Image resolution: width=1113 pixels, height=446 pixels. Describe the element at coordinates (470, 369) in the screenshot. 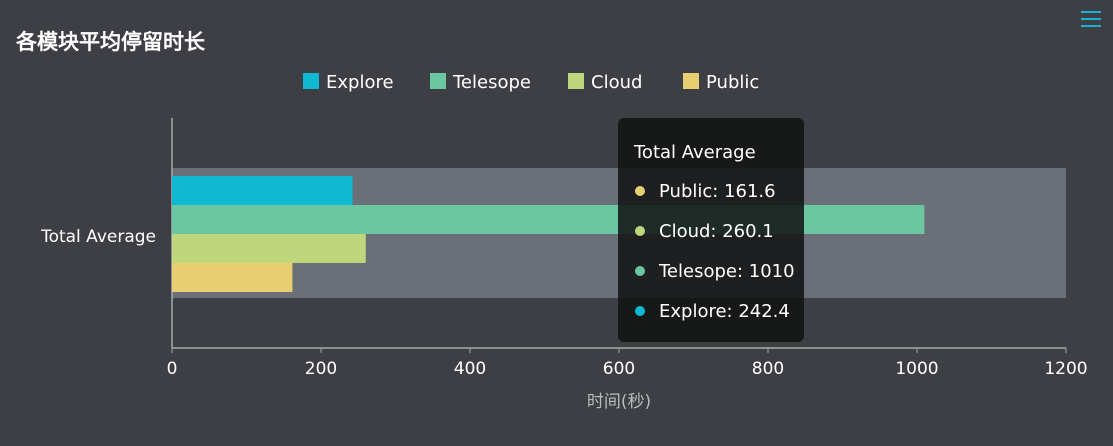

I see `x-tick-label: 400` at that location.